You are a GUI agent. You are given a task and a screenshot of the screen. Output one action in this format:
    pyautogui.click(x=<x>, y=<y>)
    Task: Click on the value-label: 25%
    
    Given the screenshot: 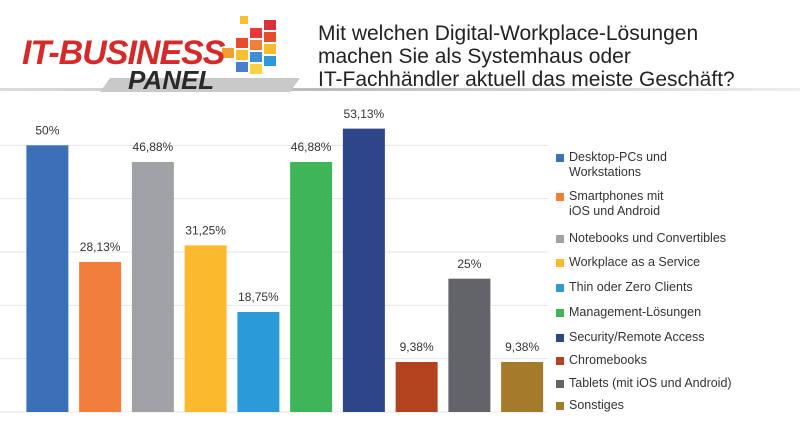 What is the action you would take?
    pyautogui.click(x=469, y=264)
    